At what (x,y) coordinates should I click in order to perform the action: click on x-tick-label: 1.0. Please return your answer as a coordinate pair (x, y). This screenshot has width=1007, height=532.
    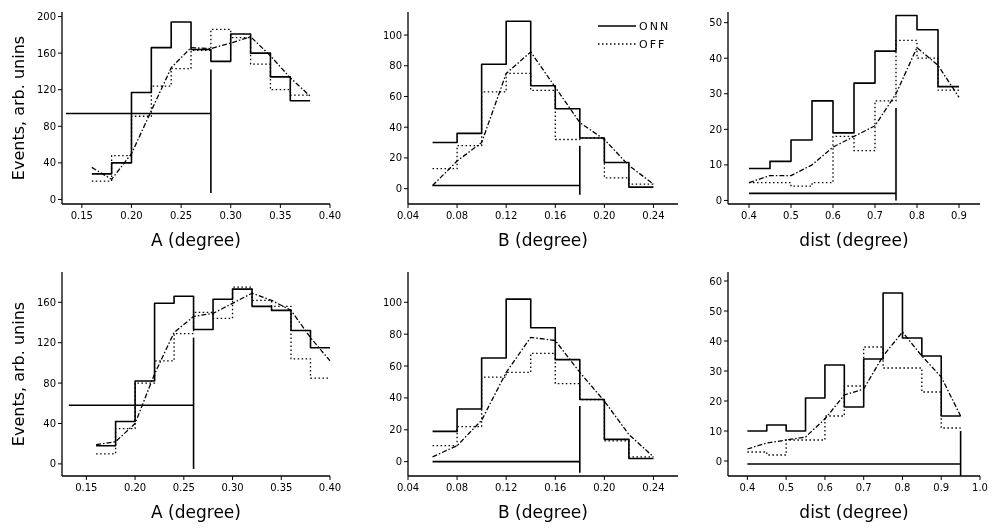
    Looking at the image, I should click on (980, 487).